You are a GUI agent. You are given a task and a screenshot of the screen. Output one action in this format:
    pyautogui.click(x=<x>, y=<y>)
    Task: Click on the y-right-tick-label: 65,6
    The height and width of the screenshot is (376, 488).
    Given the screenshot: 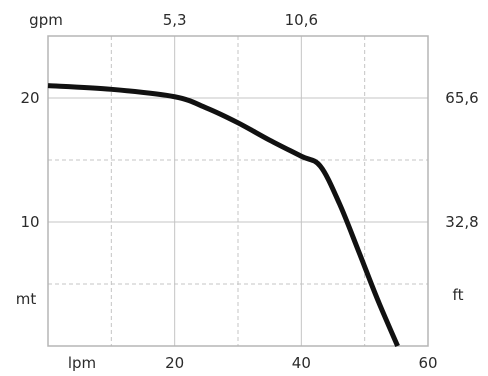 What is the action you would take?
    pyautogui.click(x=461, y=98)
    